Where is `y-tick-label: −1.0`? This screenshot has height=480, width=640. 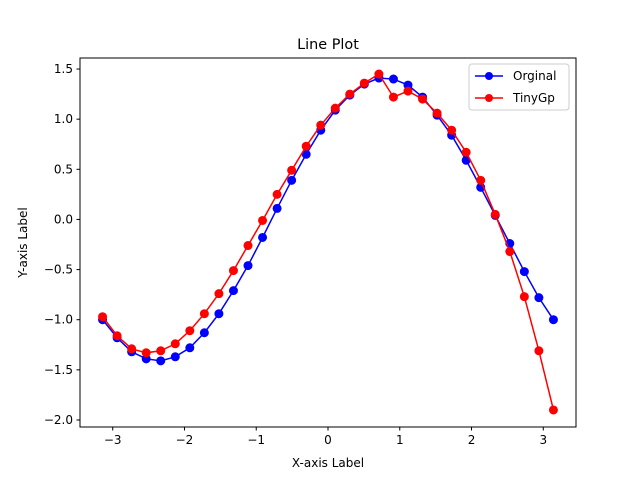
y-tick-label: −1.0 is located at coordinates (58, 320).